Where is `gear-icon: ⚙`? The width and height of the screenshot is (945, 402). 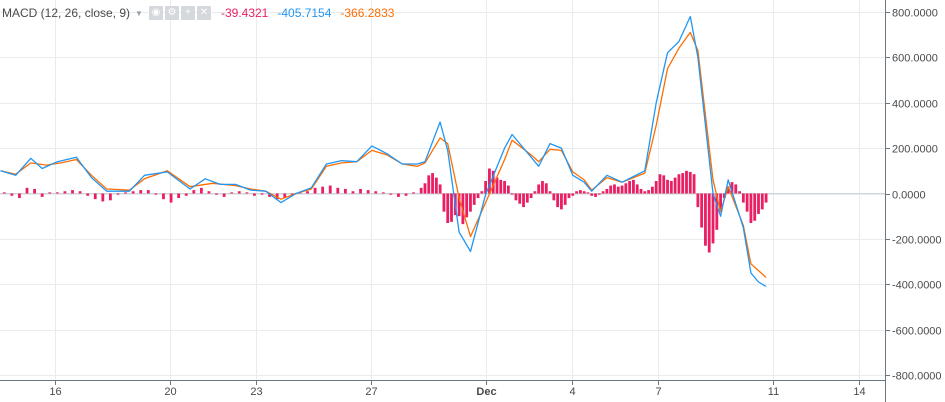 gear-icon: ⚙ is located at coordinates (171, 13).